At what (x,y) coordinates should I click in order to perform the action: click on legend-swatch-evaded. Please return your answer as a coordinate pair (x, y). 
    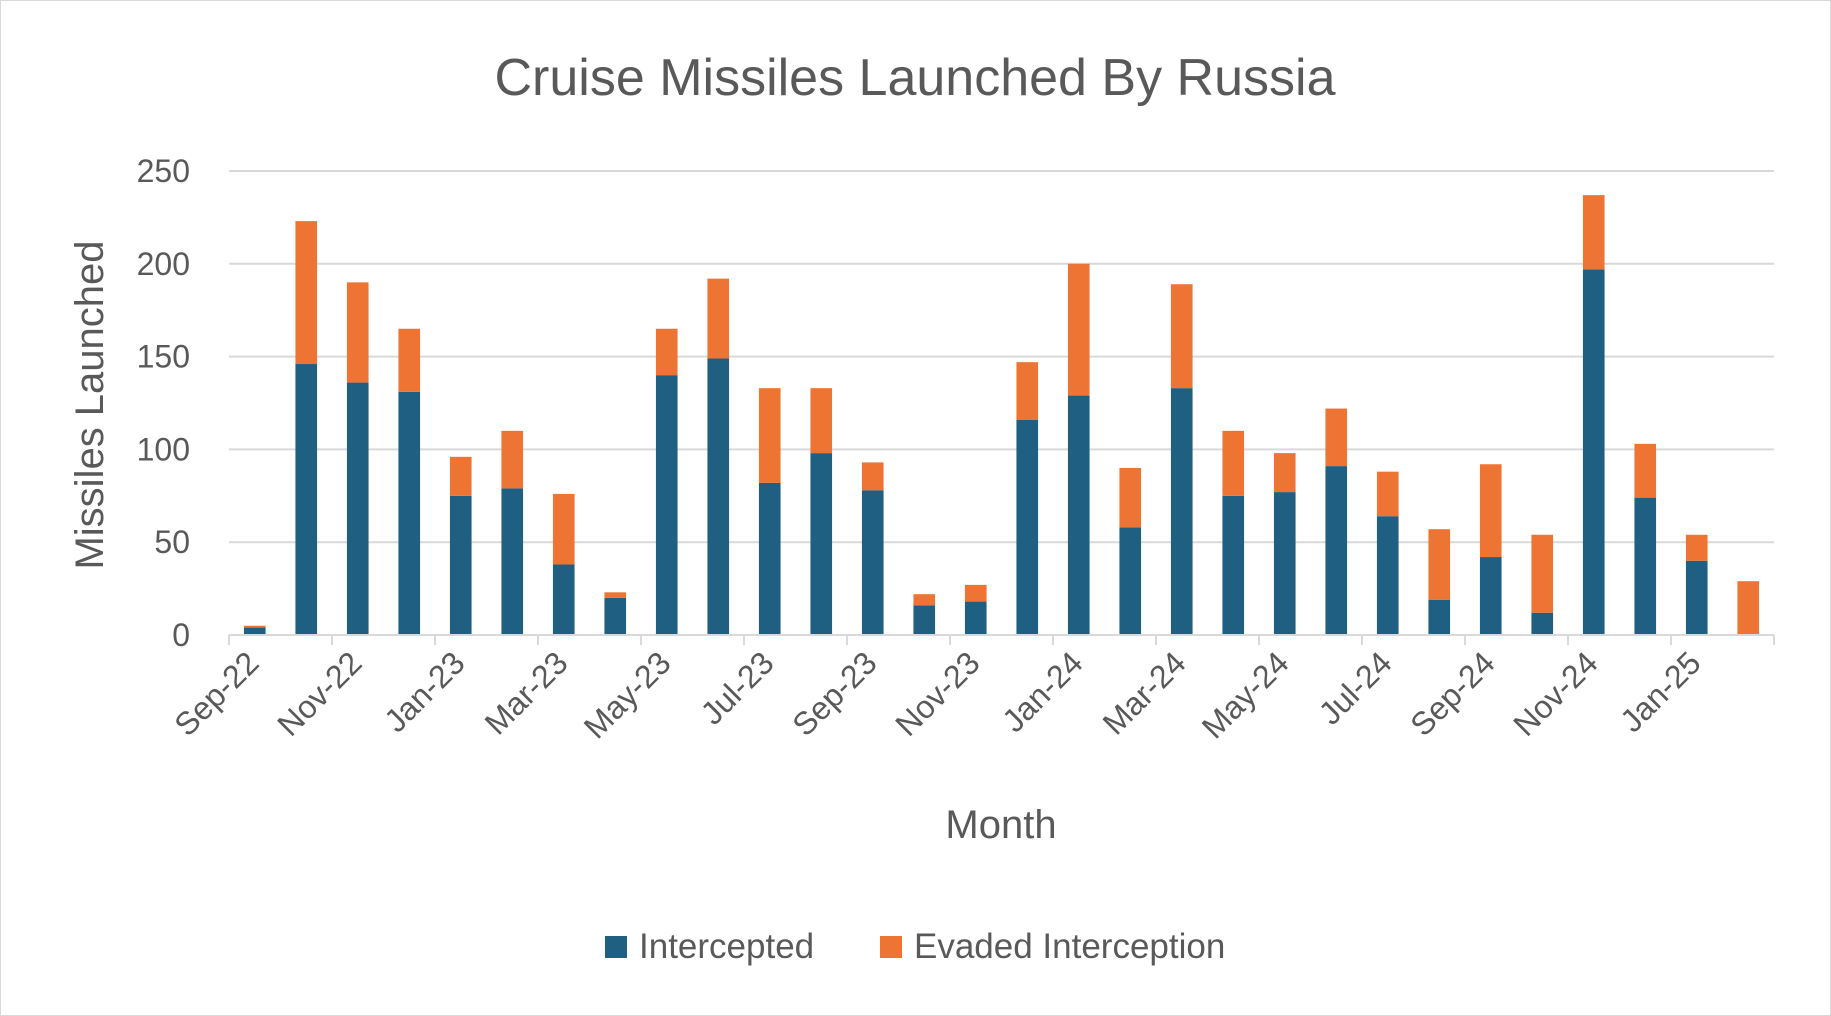
    Looking at the image, I should click on (891, 947).